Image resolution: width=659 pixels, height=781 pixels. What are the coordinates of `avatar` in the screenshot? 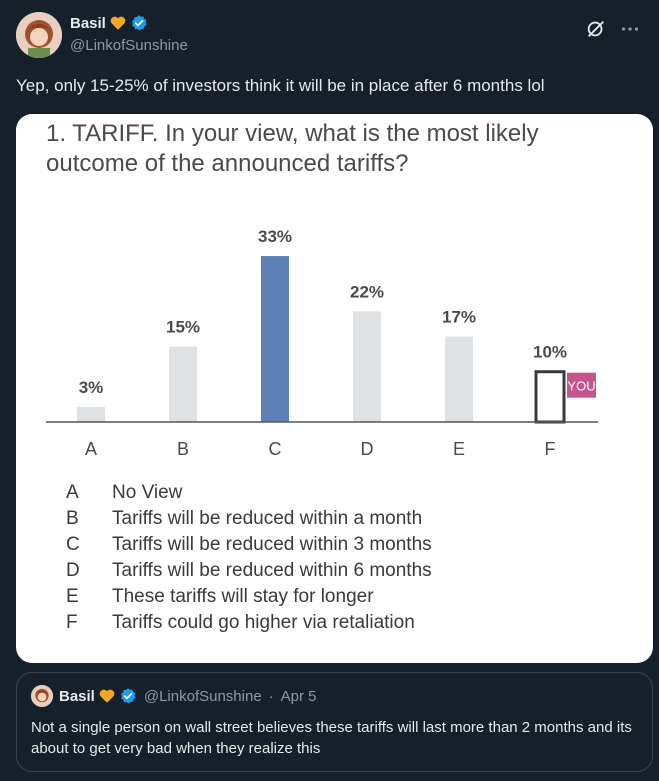 It's located at (39, 35).